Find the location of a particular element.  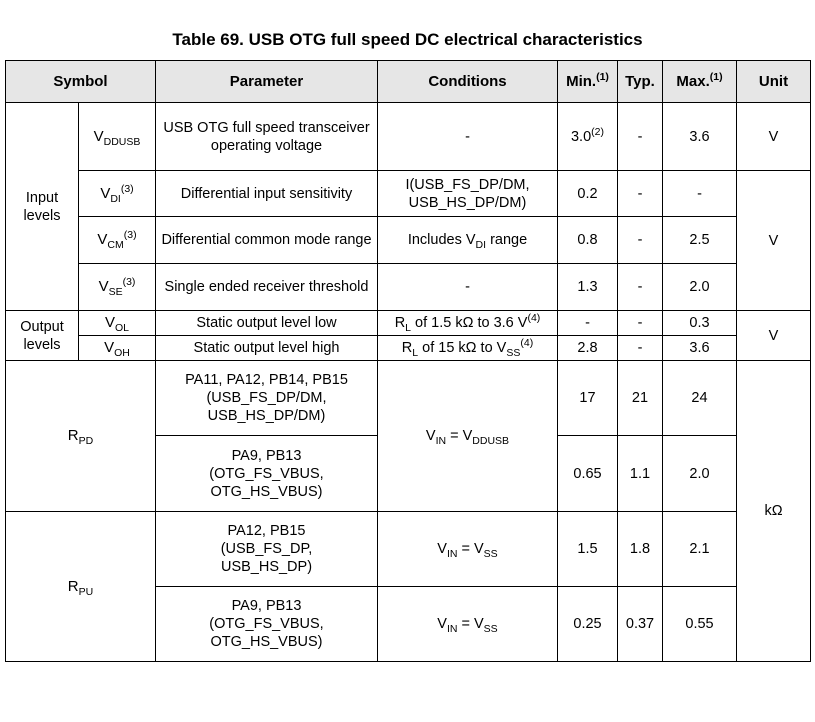

conditions-text: of 1.5 kΩ to 3.6 V is located at coordinates (469, 323).